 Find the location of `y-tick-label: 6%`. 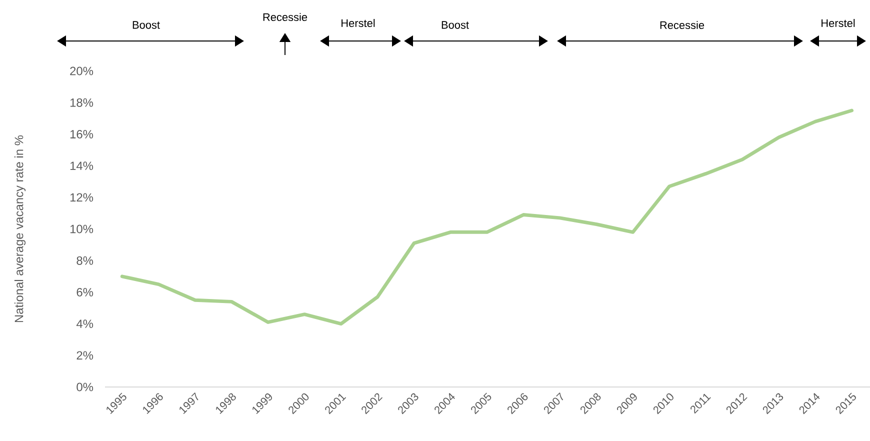

y-tick-label: 6% is located at coordinates (85, 292).